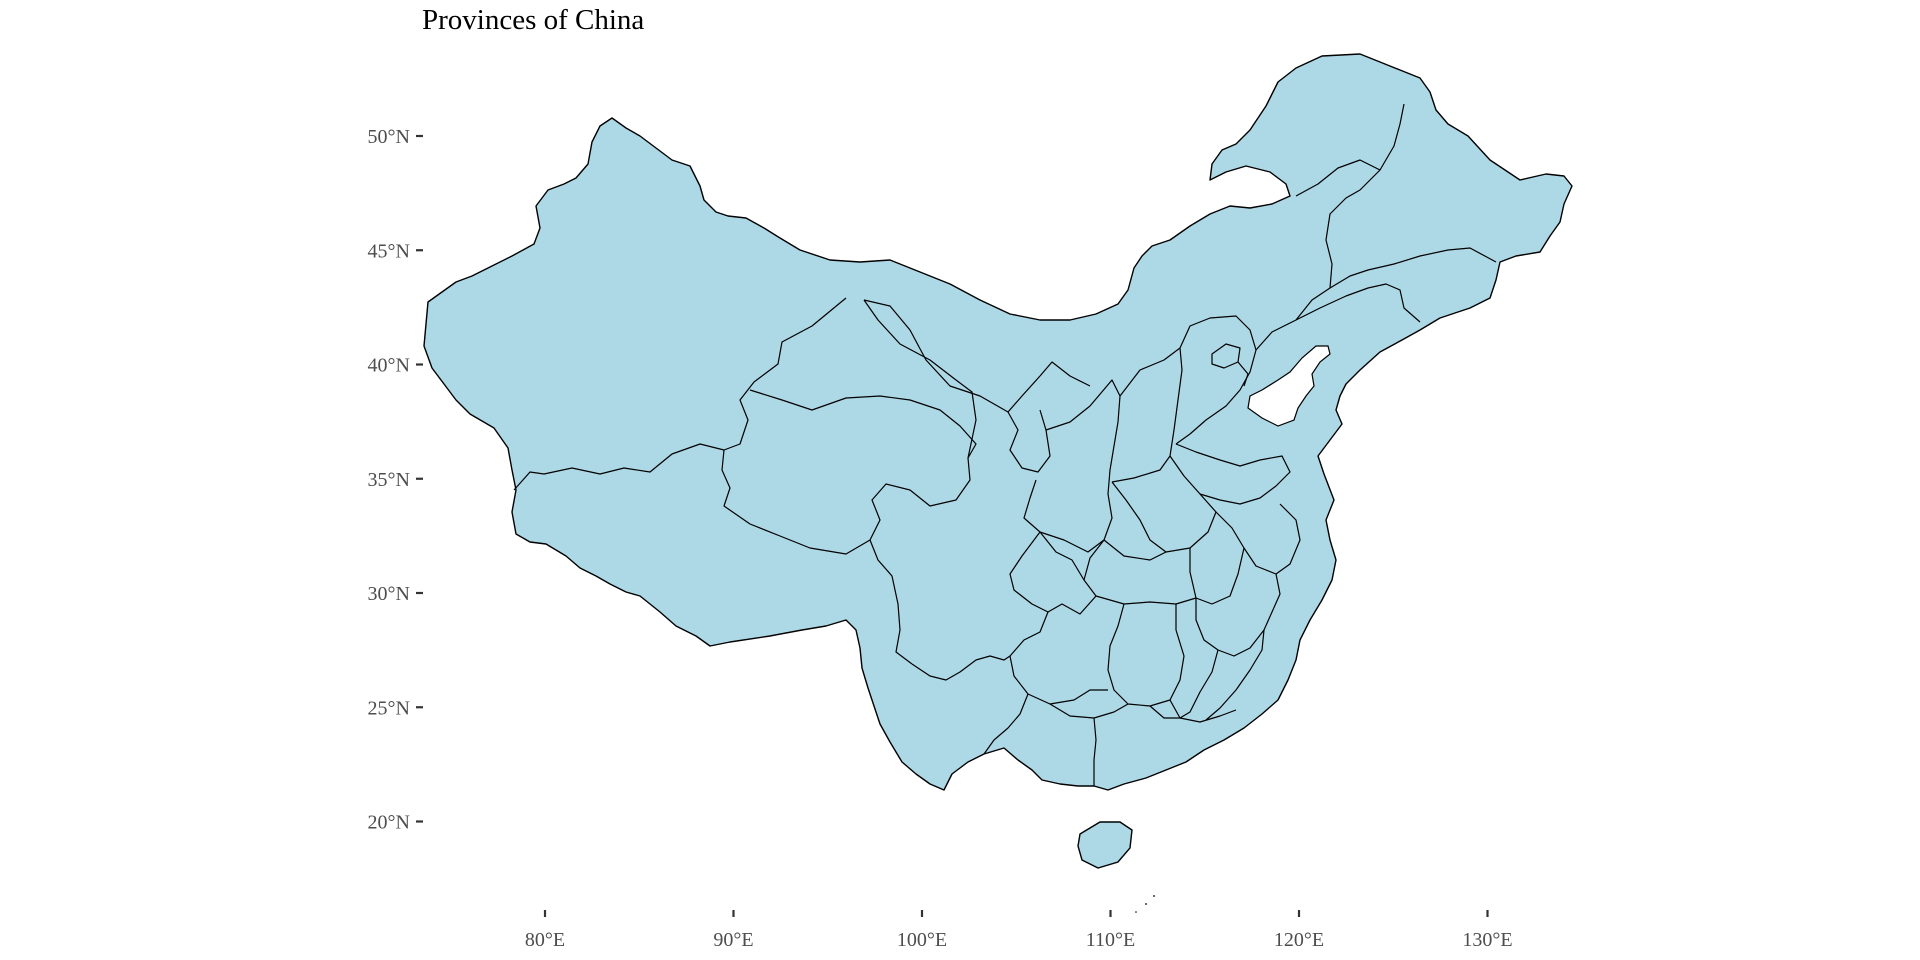 The height and width of the screenshot is (960, 1920). Describe the element at coordinates (1019, 930) in the screenshot. I see `longitude-axis: 80°E 90°E 100°E 110°E 120°E 130°E` at that location.